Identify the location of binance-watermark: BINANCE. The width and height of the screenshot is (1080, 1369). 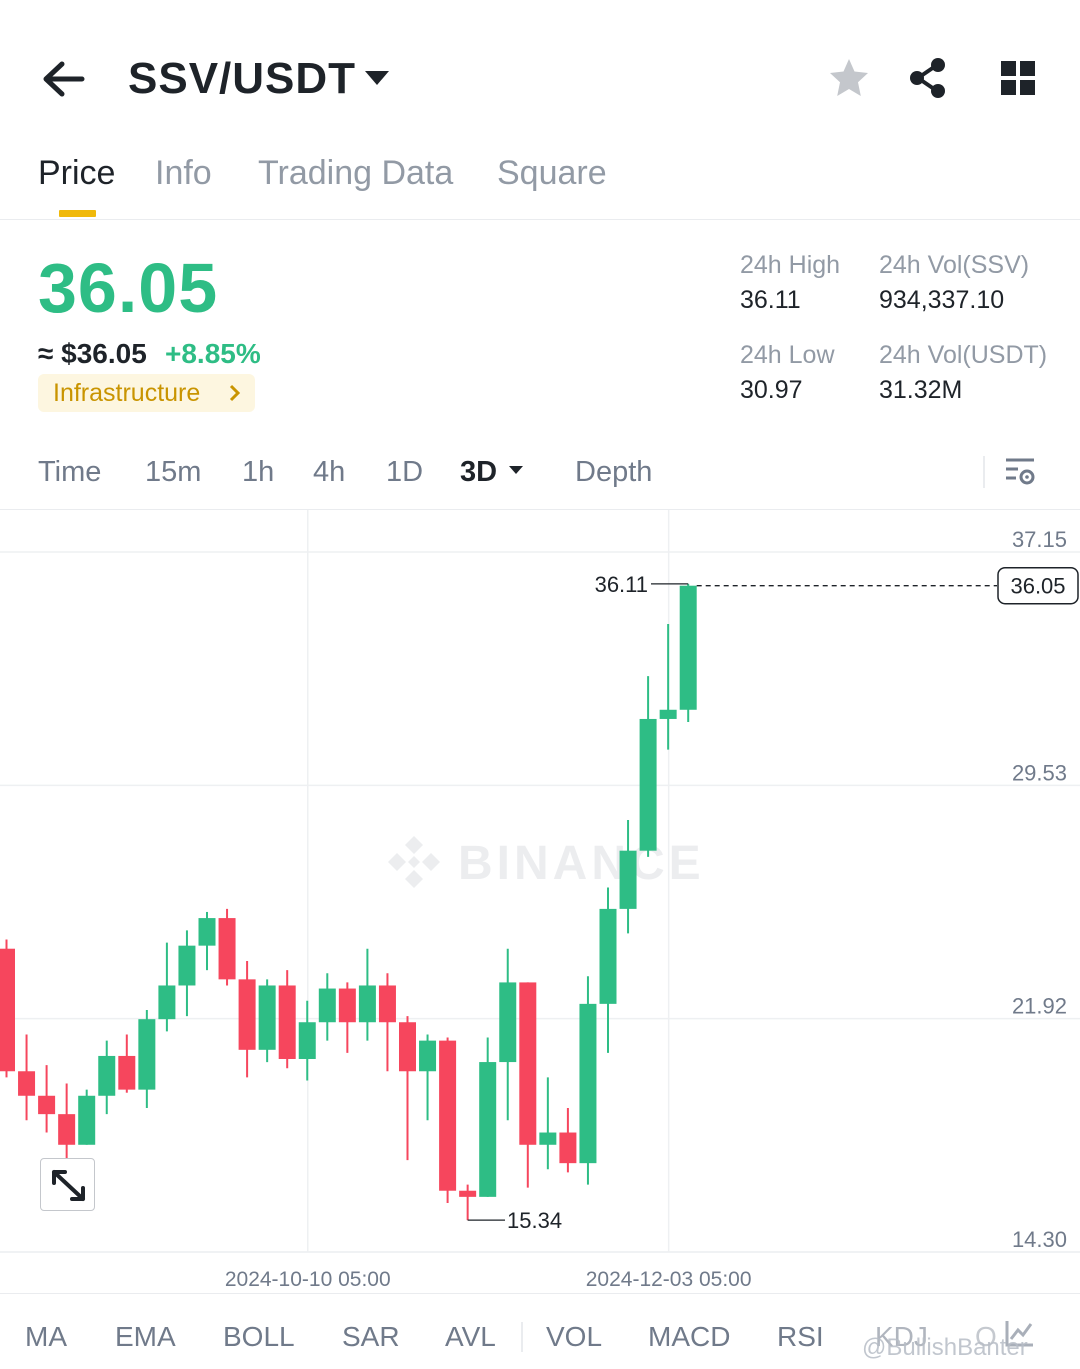
(544, 862).